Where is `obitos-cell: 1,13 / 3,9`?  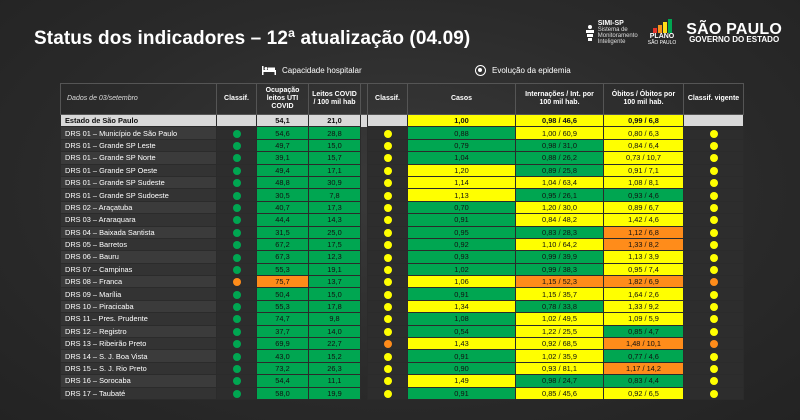
obitos-cell: 1,13 / 3,9 is located at coordinates (643, 257).